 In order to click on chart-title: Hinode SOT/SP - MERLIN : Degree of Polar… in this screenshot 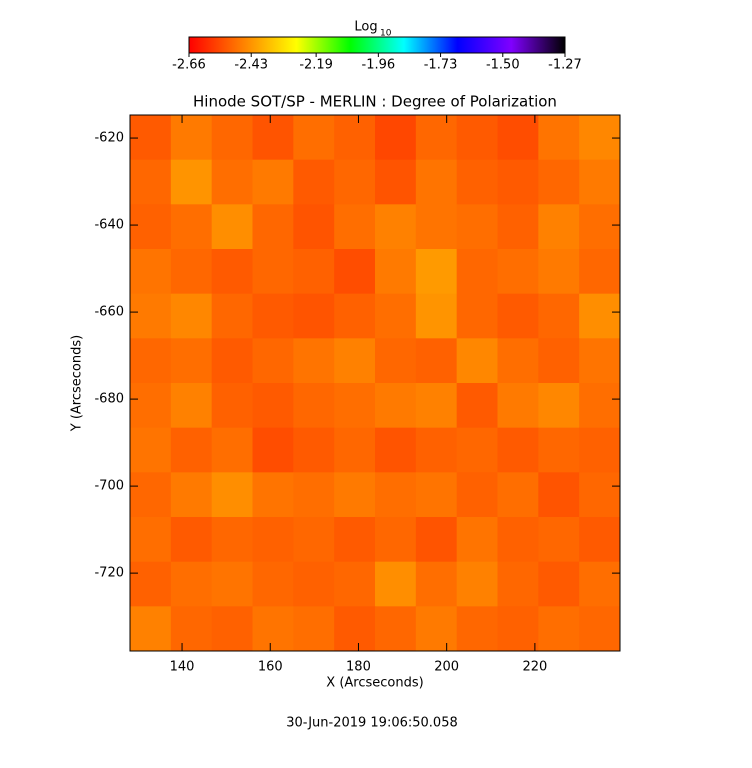, I will do `click(375, 102)`.